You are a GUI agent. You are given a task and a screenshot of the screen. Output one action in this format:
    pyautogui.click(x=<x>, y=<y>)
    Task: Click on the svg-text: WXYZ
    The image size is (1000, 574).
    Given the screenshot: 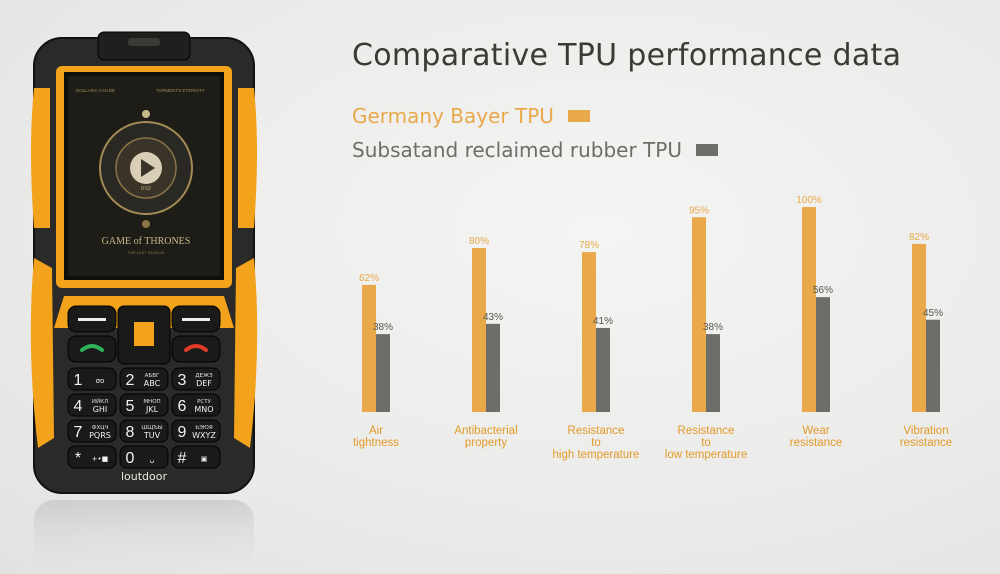 What is the action you would take?
    pyautogui.click(x=204, y=435)
    